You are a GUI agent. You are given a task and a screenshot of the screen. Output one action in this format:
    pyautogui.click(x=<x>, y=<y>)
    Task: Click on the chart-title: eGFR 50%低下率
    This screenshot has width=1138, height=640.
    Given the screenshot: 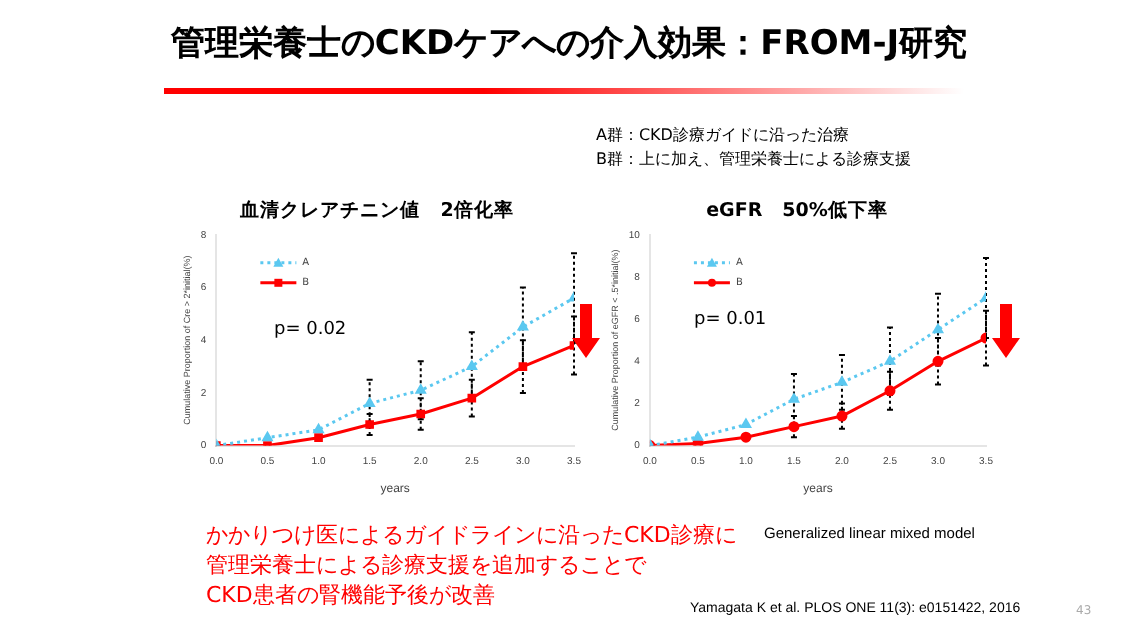 What is the action you would take?
    pyautogui.click(x=797, y=210)
    